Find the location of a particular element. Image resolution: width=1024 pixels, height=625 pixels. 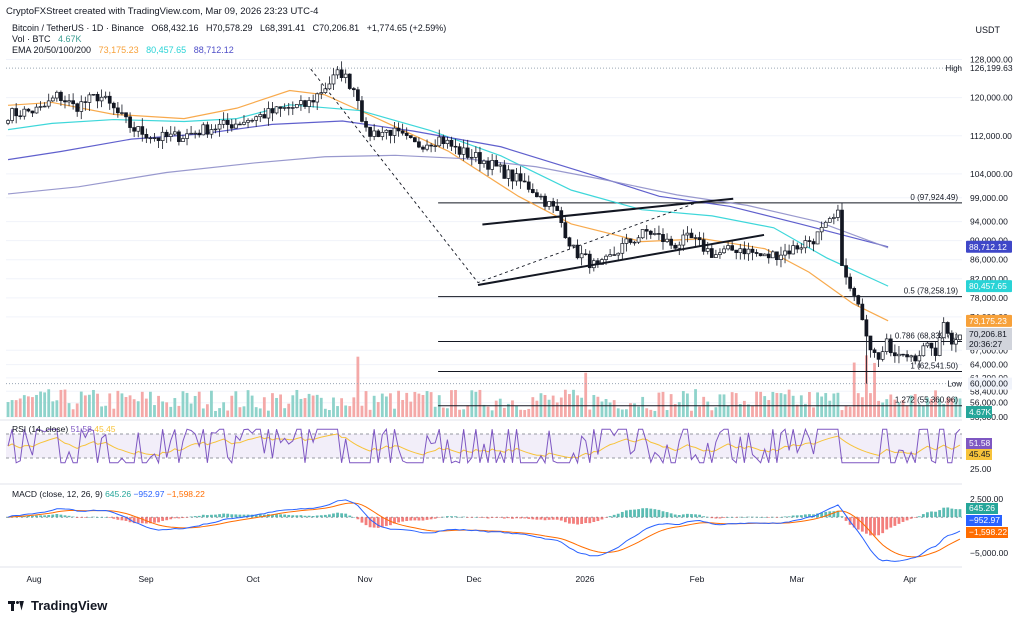

ema50-price-tag-bg is located at coordinates (989, 286).